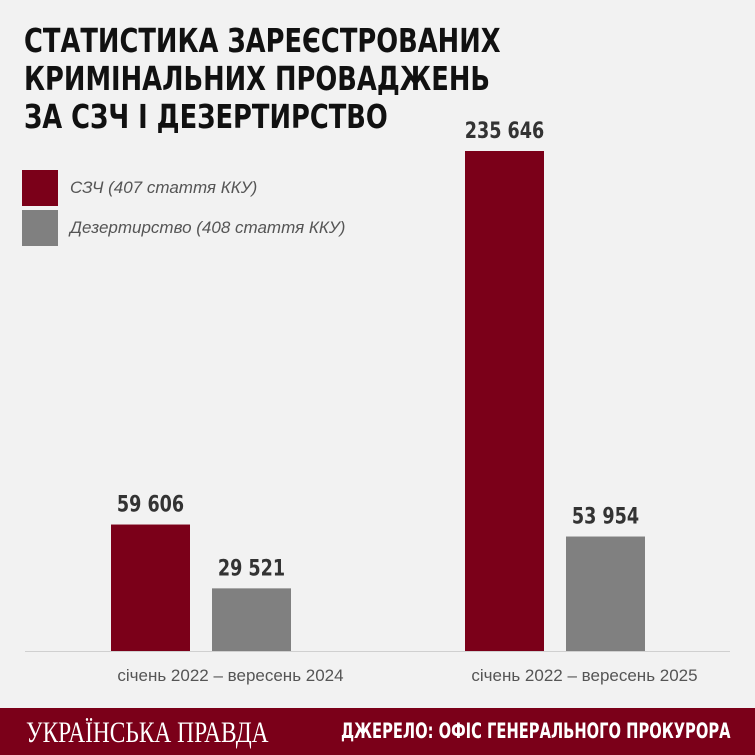 The image size is (755, 755). Describe the element at coordinates (206, 116) in the screenshot. I see `title-line: ЗА СЗЧ І ДЕЗЕРТИРСТВО` at that location.